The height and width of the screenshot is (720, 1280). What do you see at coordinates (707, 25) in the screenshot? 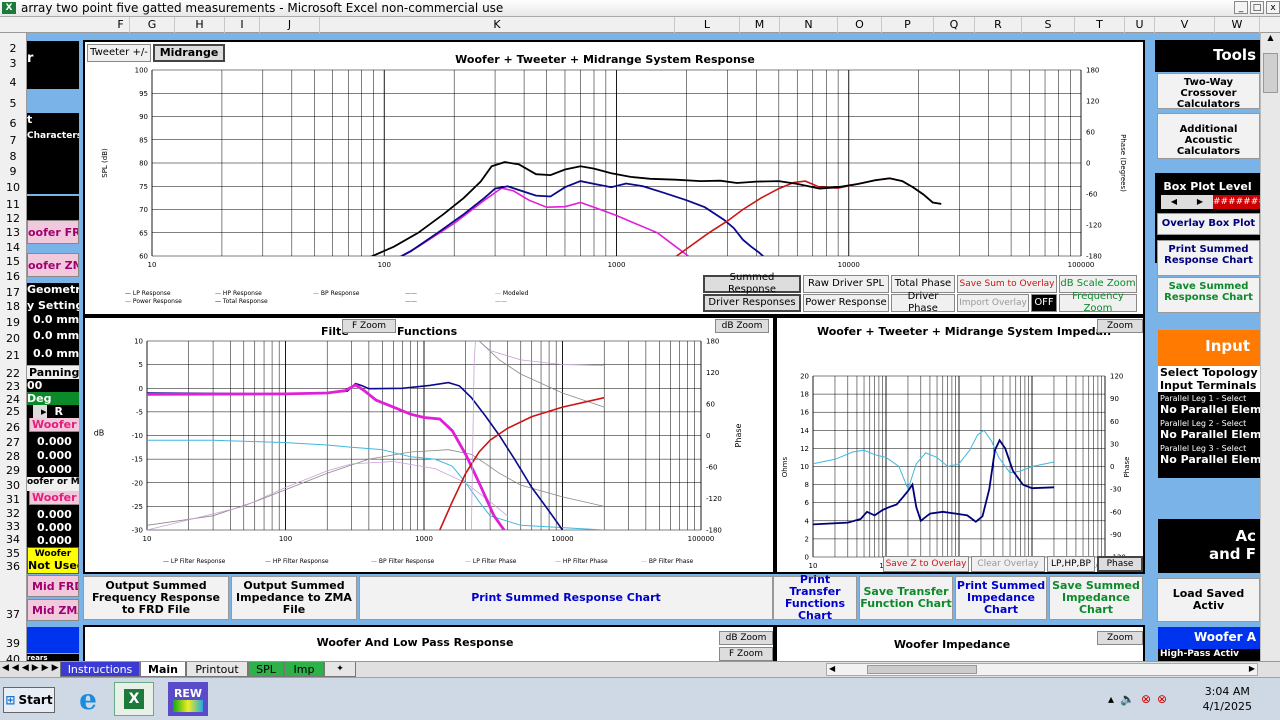
I see `column-header: L` at bounding box center [707, 25].